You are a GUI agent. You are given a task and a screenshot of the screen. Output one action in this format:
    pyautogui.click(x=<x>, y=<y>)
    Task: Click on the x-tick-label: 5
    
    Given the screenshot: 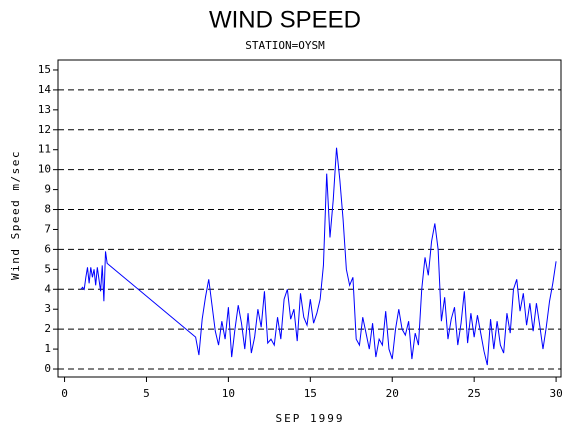 What is the action you would take?
    pyautogui.click(x=146, y=393)
    